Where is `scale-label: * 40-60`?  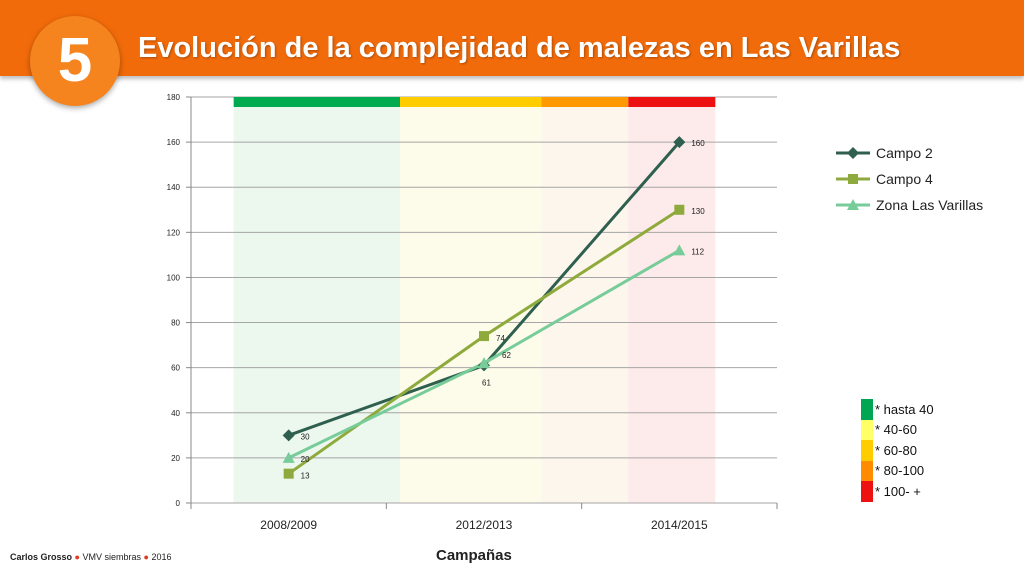
scale-label: * 40-60 is located at coordinates (896, 430).